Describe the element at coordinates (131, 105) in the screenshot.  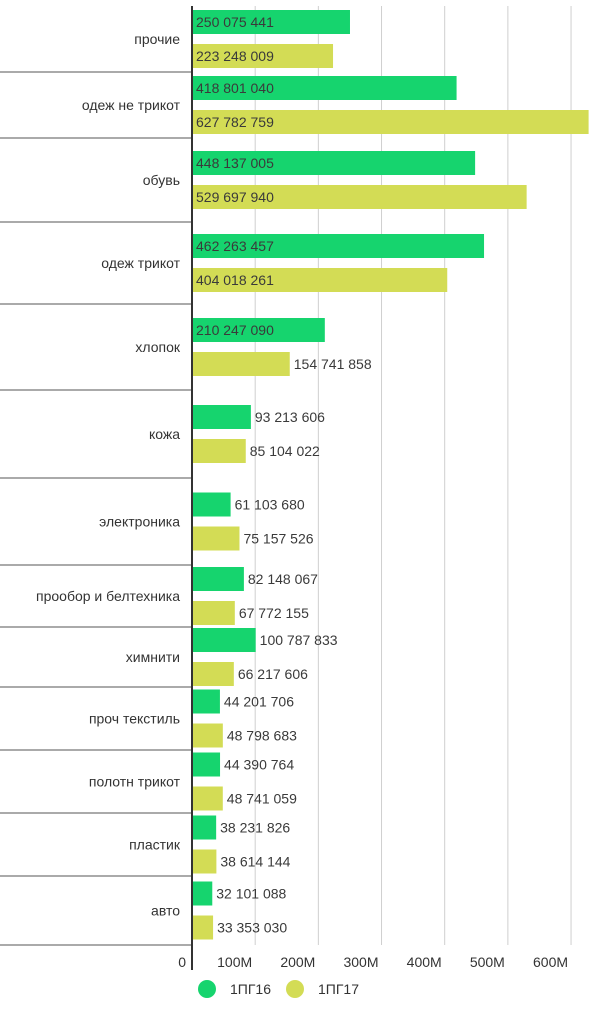
I see `category-label: одеж не трикот` at that location.